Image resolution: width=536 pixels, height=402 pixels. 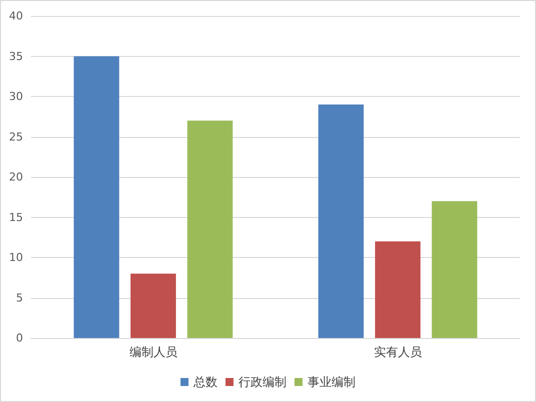 What do you see at coordinates (19, 338) in the screenshot?
I see `y-tick-label: 0` at bounding box center [19, 338].